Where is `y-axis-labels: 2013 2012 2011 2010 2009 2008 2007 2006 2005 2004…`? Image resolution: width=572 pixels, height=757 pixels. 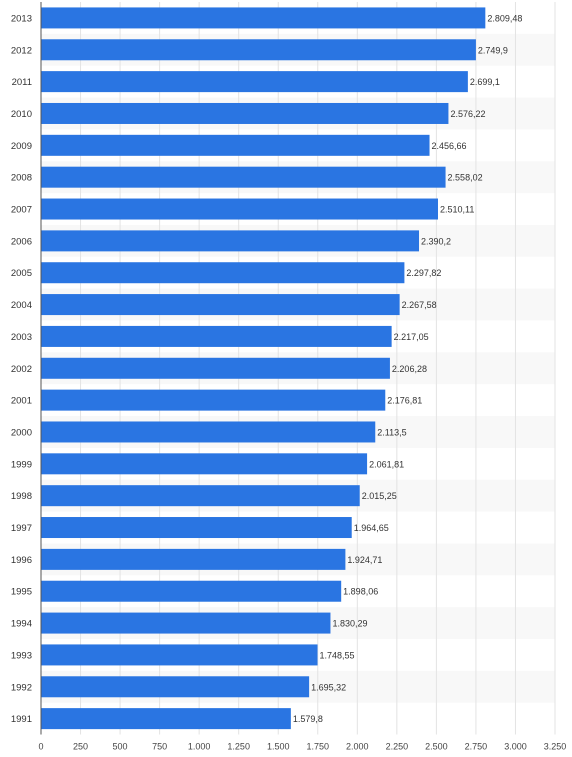 y-axis-labels: 2013 2012 2011 2010 2009 2008 2007 2006 2005 2004… is located at coordinates (21, 369).